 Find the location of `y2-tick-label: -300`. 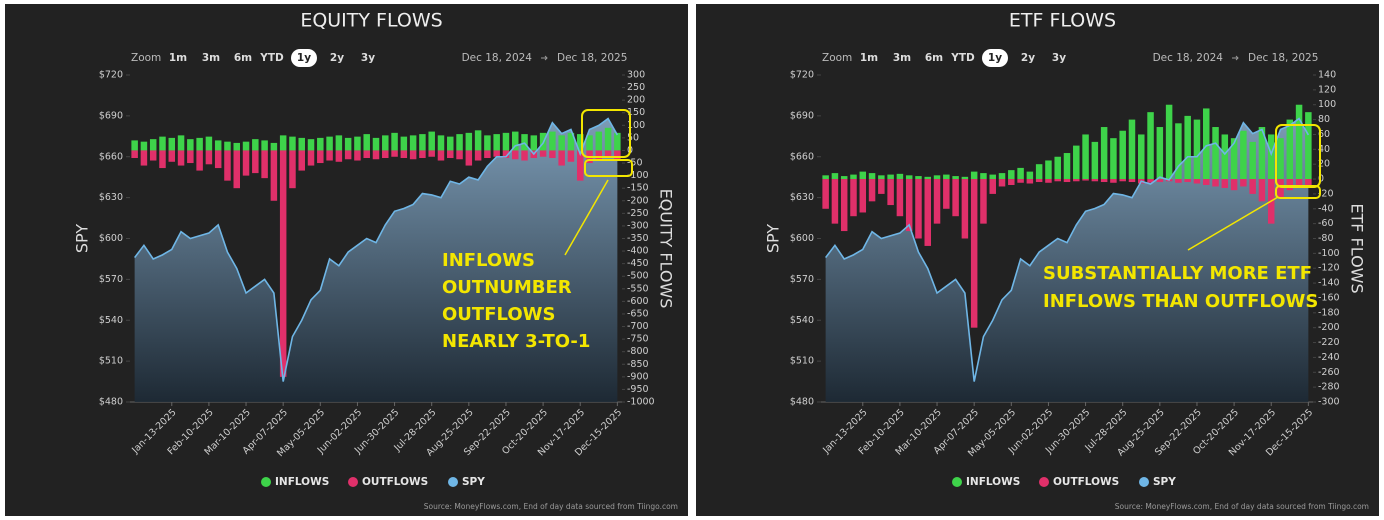

y2-tick-label: -300 is located at coordinates (1329, 402).